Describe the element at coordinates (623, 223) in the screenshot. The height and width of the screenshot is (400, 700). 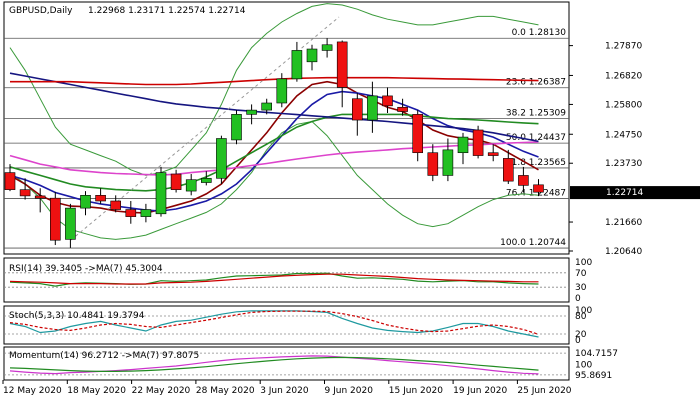
I see `price-tick-label: 1.21660` at that location.